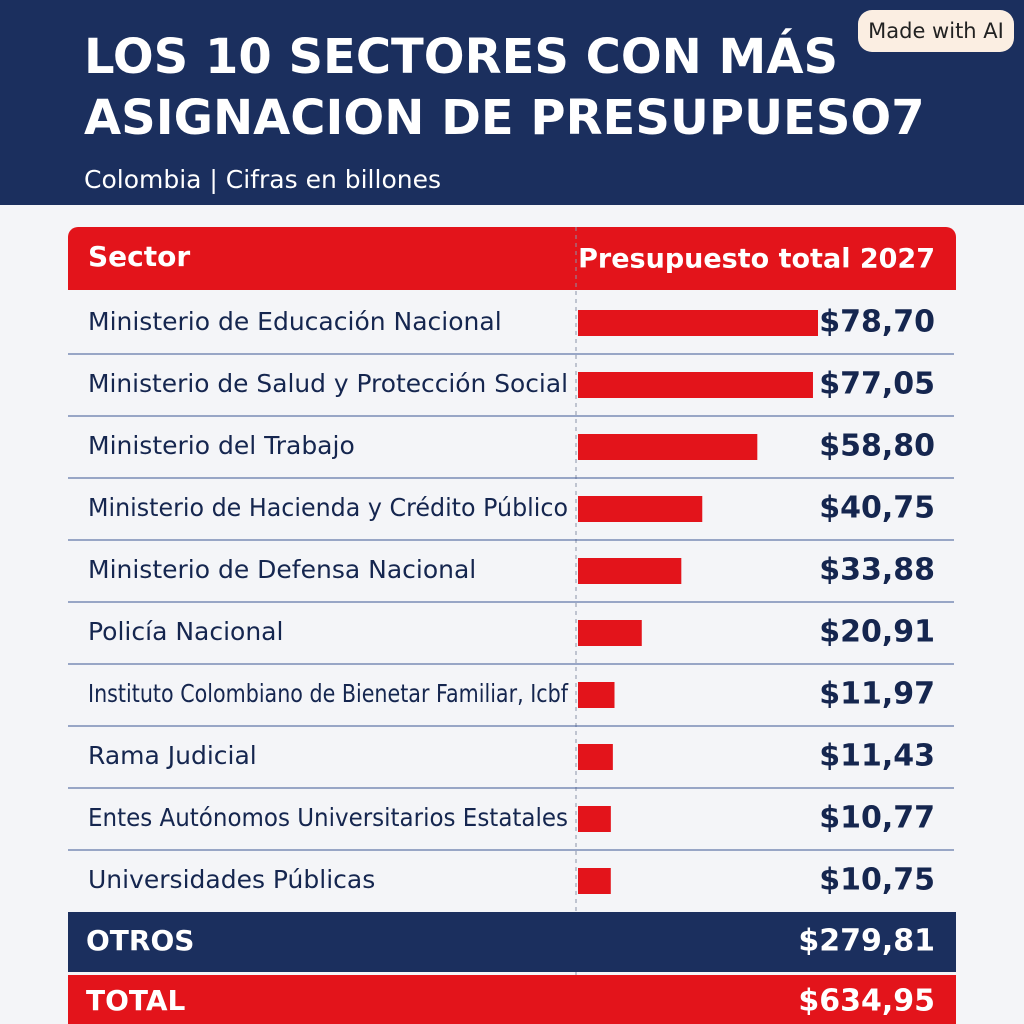 This screenshot has width=1024, height=1024. What do you see at coordinates (135, 1000) in the screenshot?
I see `total-label: TOTAL` at bounding box center [135, 1000].